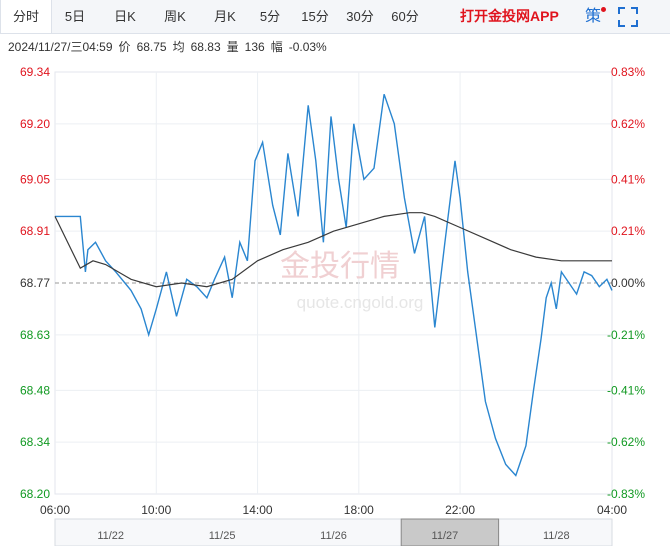 The height and width of the screenshot is (546, 670). Describe the element at coordinates (315, 16) in the screenshot. I see `tab-6: 15分` at that location.